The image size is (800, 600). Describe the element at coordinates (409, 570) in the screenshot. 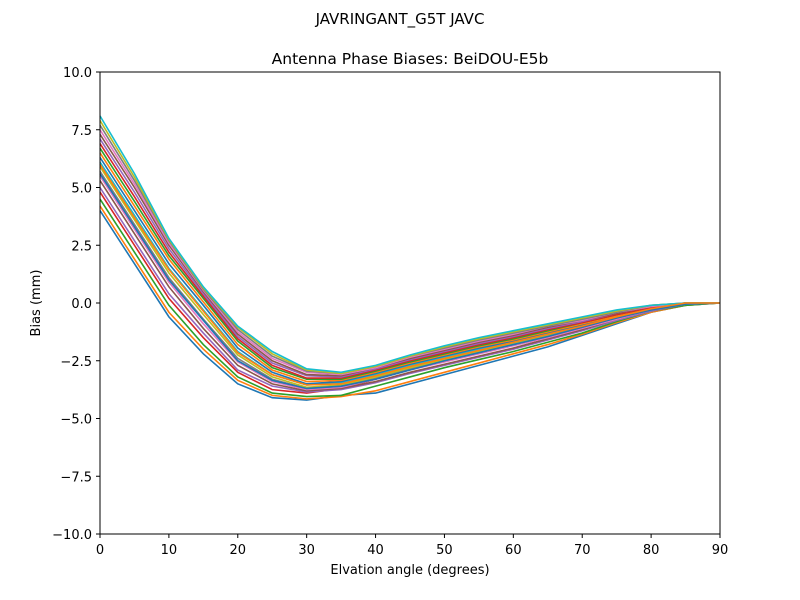

I see `x-axis-label: Elvation angle (degrees)` at that location.